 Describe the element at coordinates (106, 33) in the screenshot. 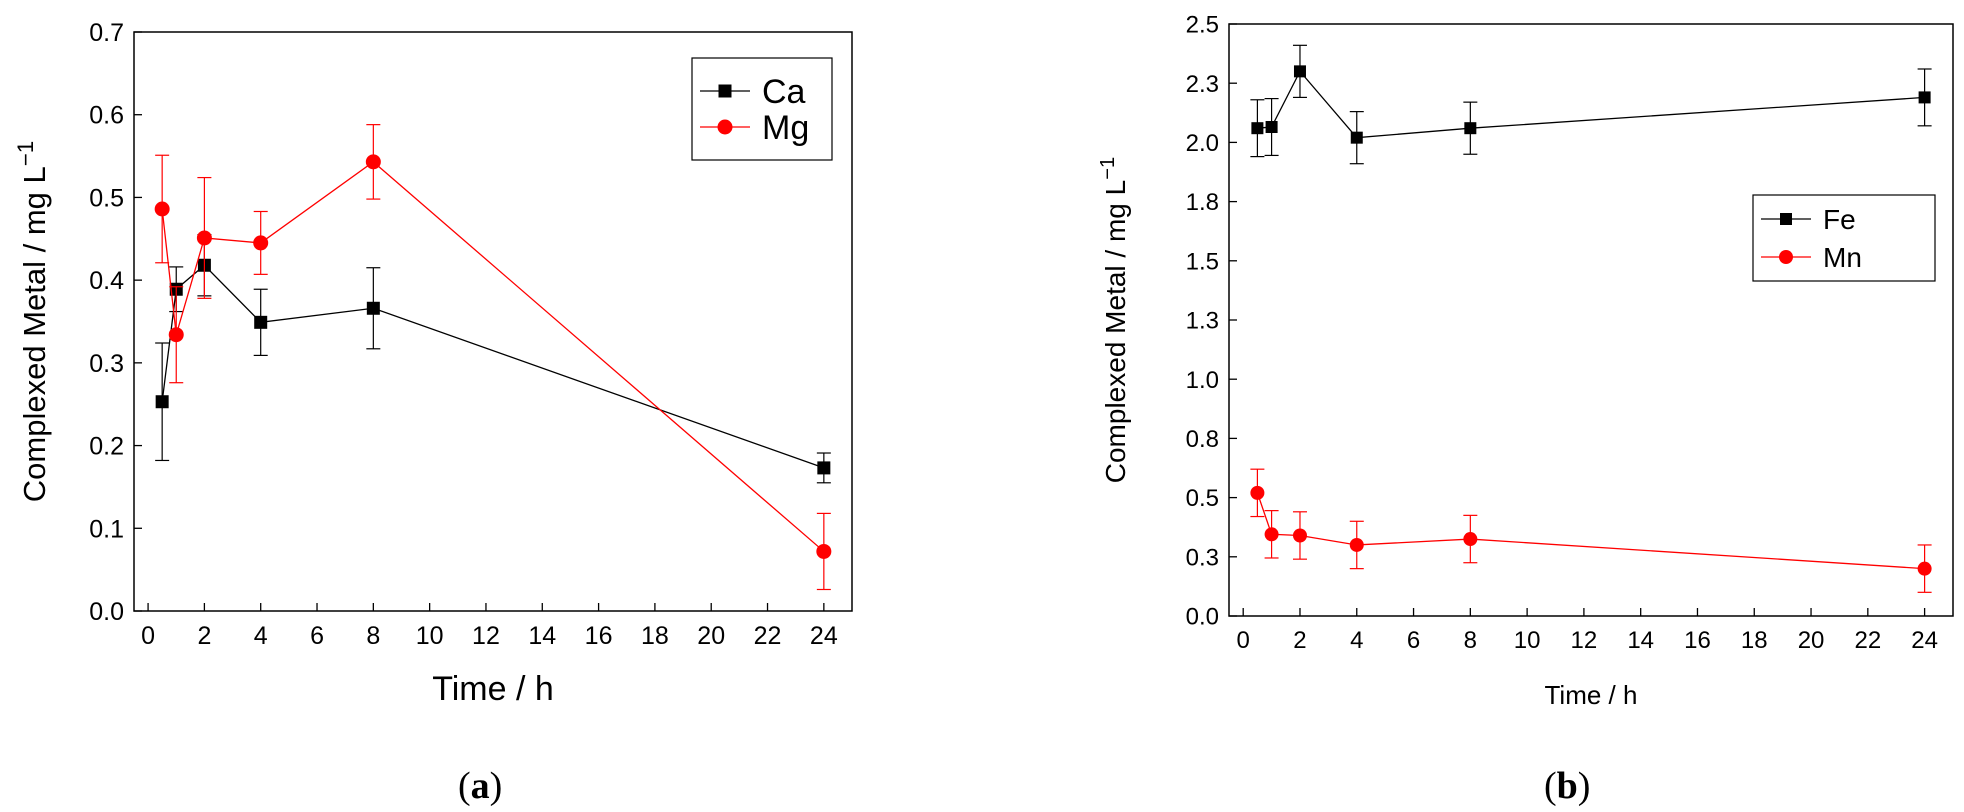

I see `y-tick-label: 0.7` at that location.